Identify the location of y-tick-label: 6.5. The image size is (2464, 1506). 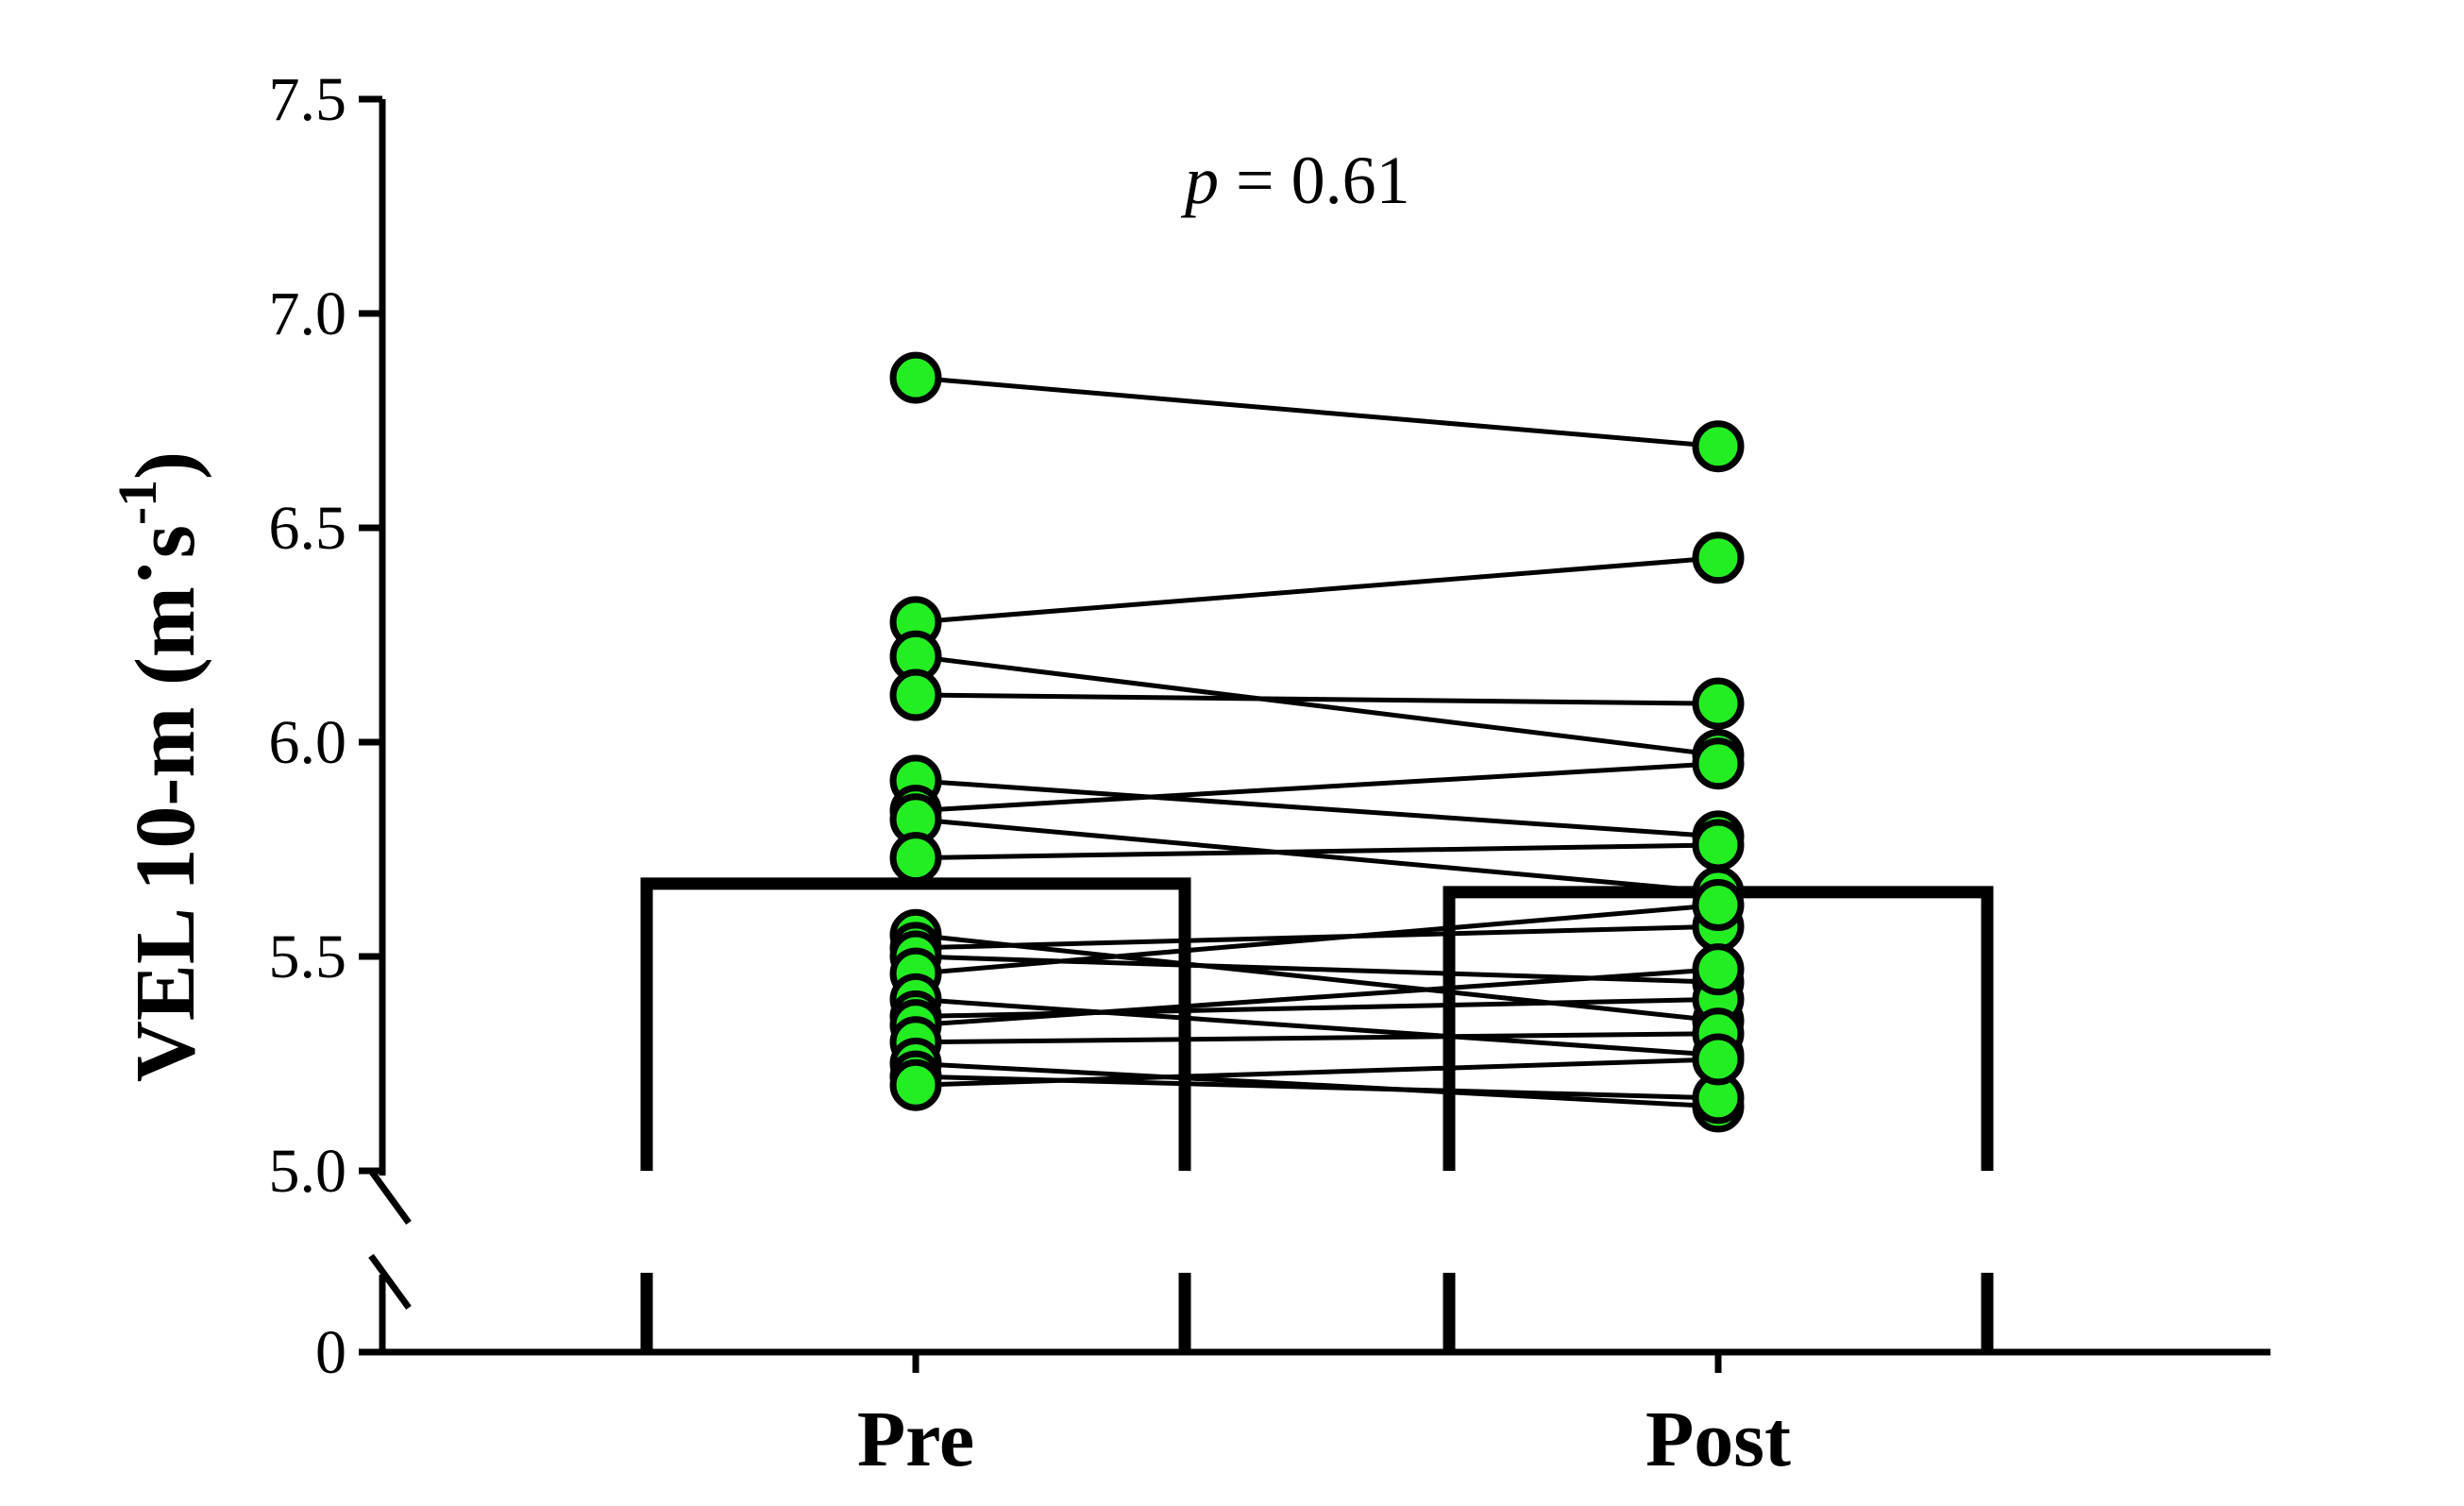
(308, 528).